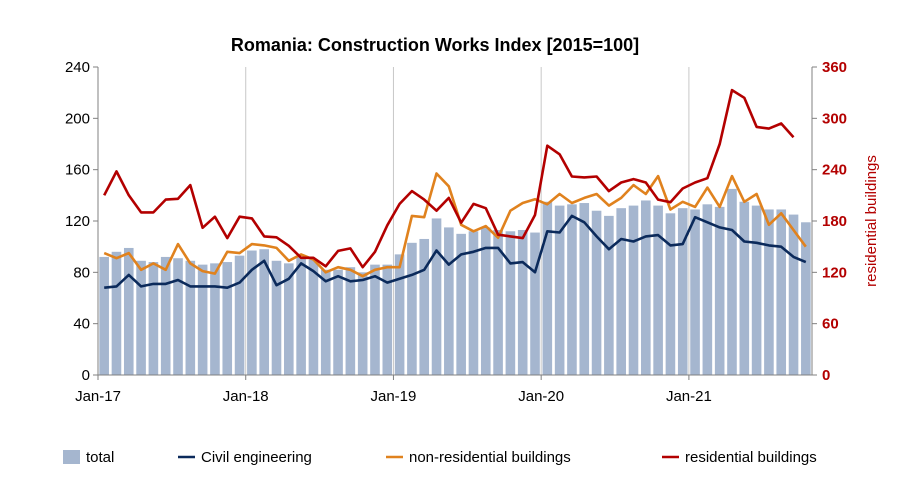 The width and height of the screenshot is (900, 498). What do you see at coordinates (834, 221) in the screenshot?
I see `y-tick-label-right: 180` at bounding box center [834, 221].